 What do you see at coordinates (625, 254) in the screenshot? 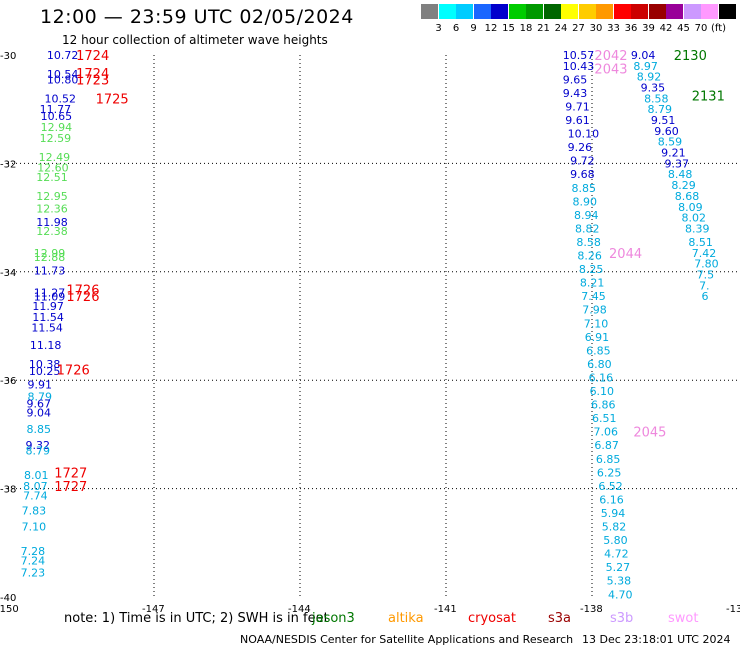
I see `time-label: 2044` at bounding box center [625, 254].